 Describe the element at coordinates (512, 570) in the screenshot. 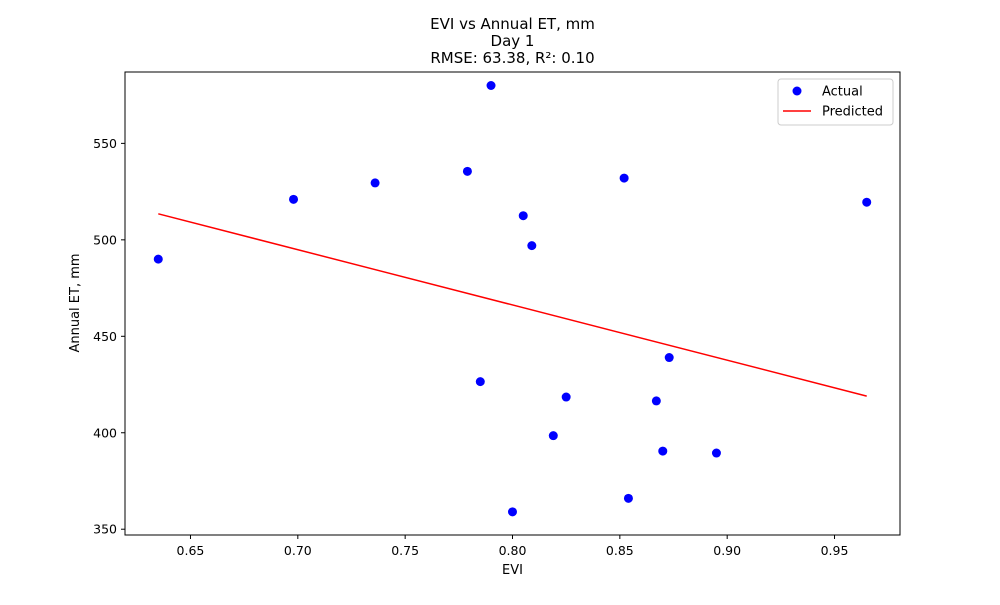

I see `x-axis-label: EVI` at that location.